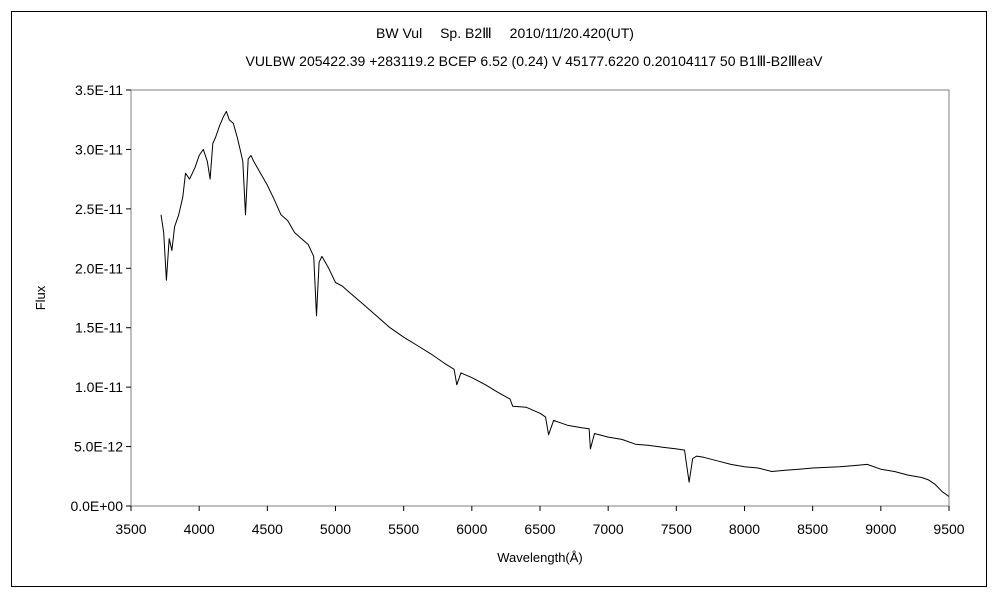 The width and height of the screenshot is (1000, 600). I want to click on x-axis-label: Wavelength(Å), so click(540, 557).